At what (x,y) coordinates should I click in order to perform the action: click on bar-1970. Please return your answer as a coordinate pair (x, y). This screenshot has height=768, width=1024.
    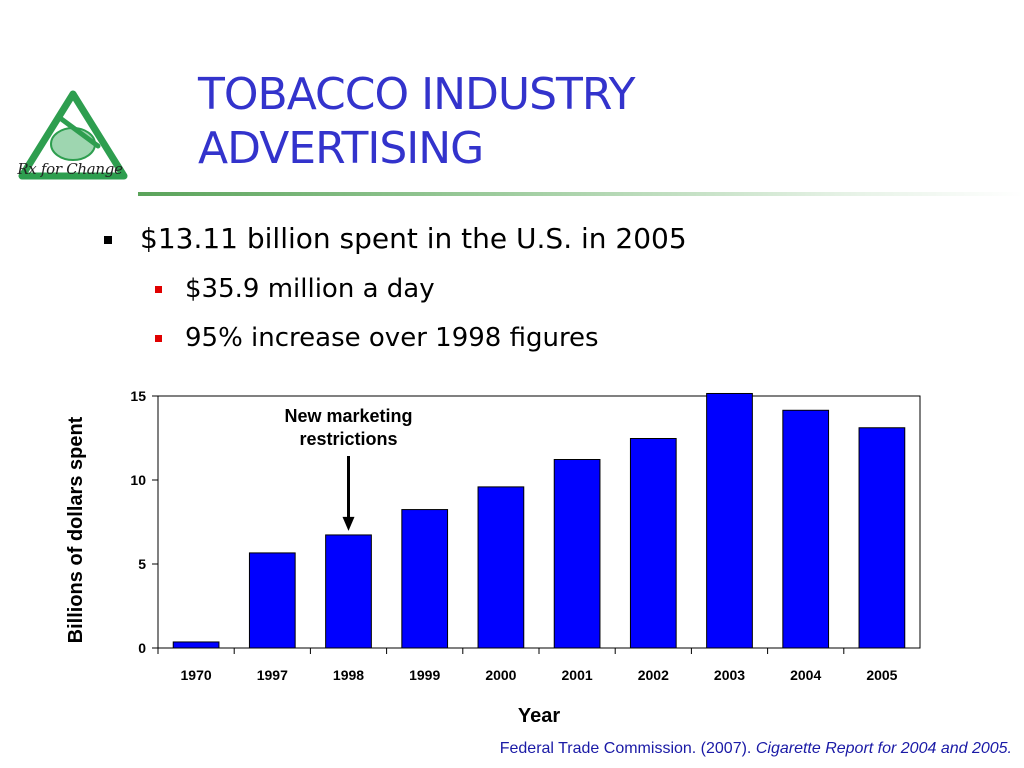
    Looking at the image, I should click on (196, 645).